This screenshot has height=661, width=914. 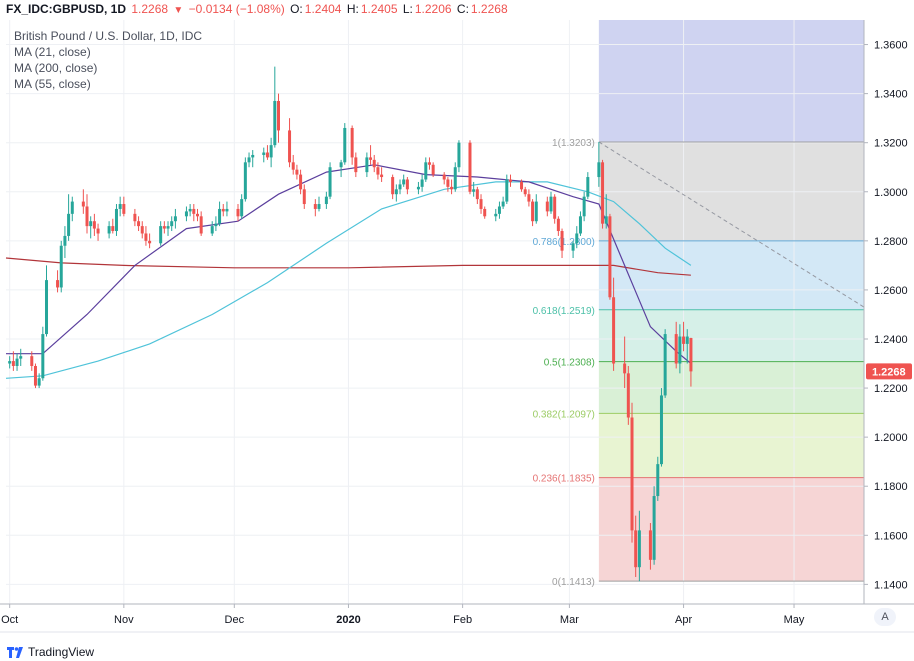 I want to click on down-arrow-icon: ▼, so click(x=178, y=10).